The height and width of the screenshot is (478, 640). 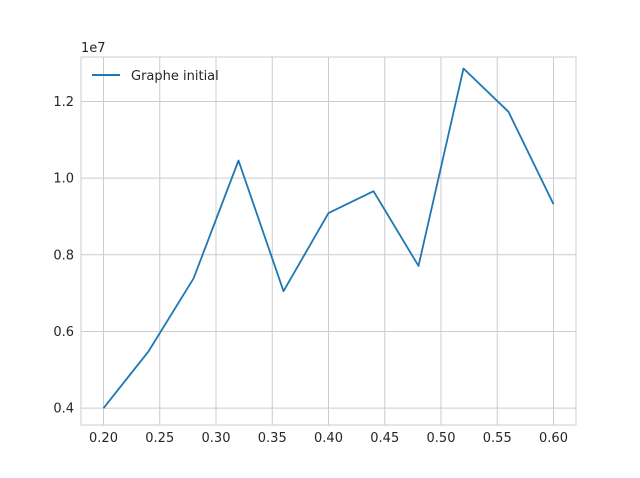 What do you see at coordinates (63, 332) in the screenshot?
I see `y-tick-label: 0.6` at bounding box center [63, 332].